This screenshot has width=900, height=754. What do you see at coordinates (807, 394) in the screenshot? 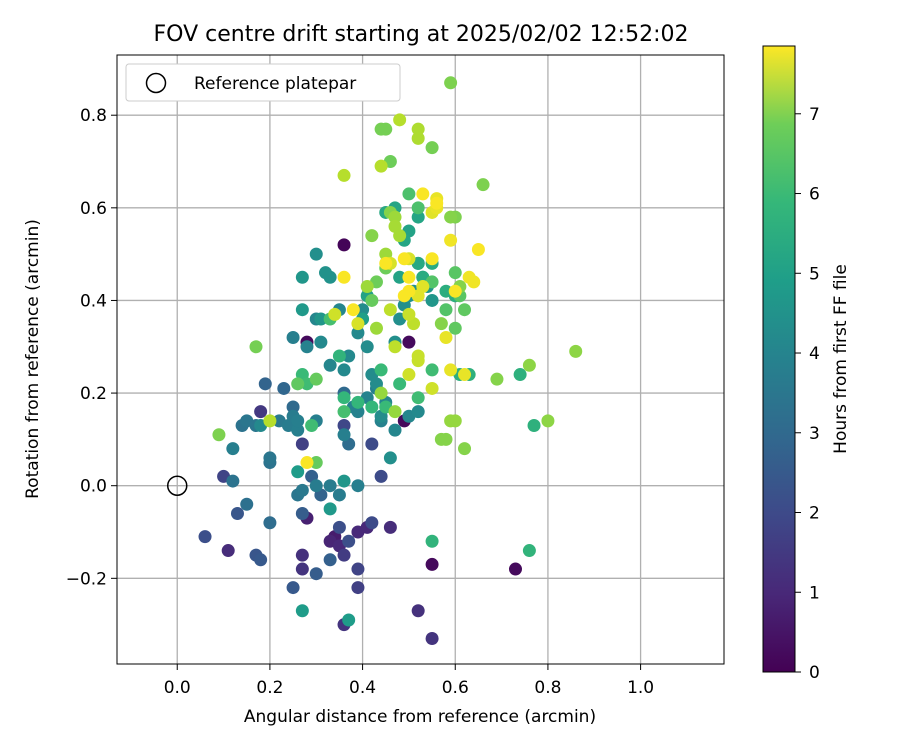
I see `colorbar-ticks: 0 1 2 3 4 5 6 7` at bounding box center [807, 394].